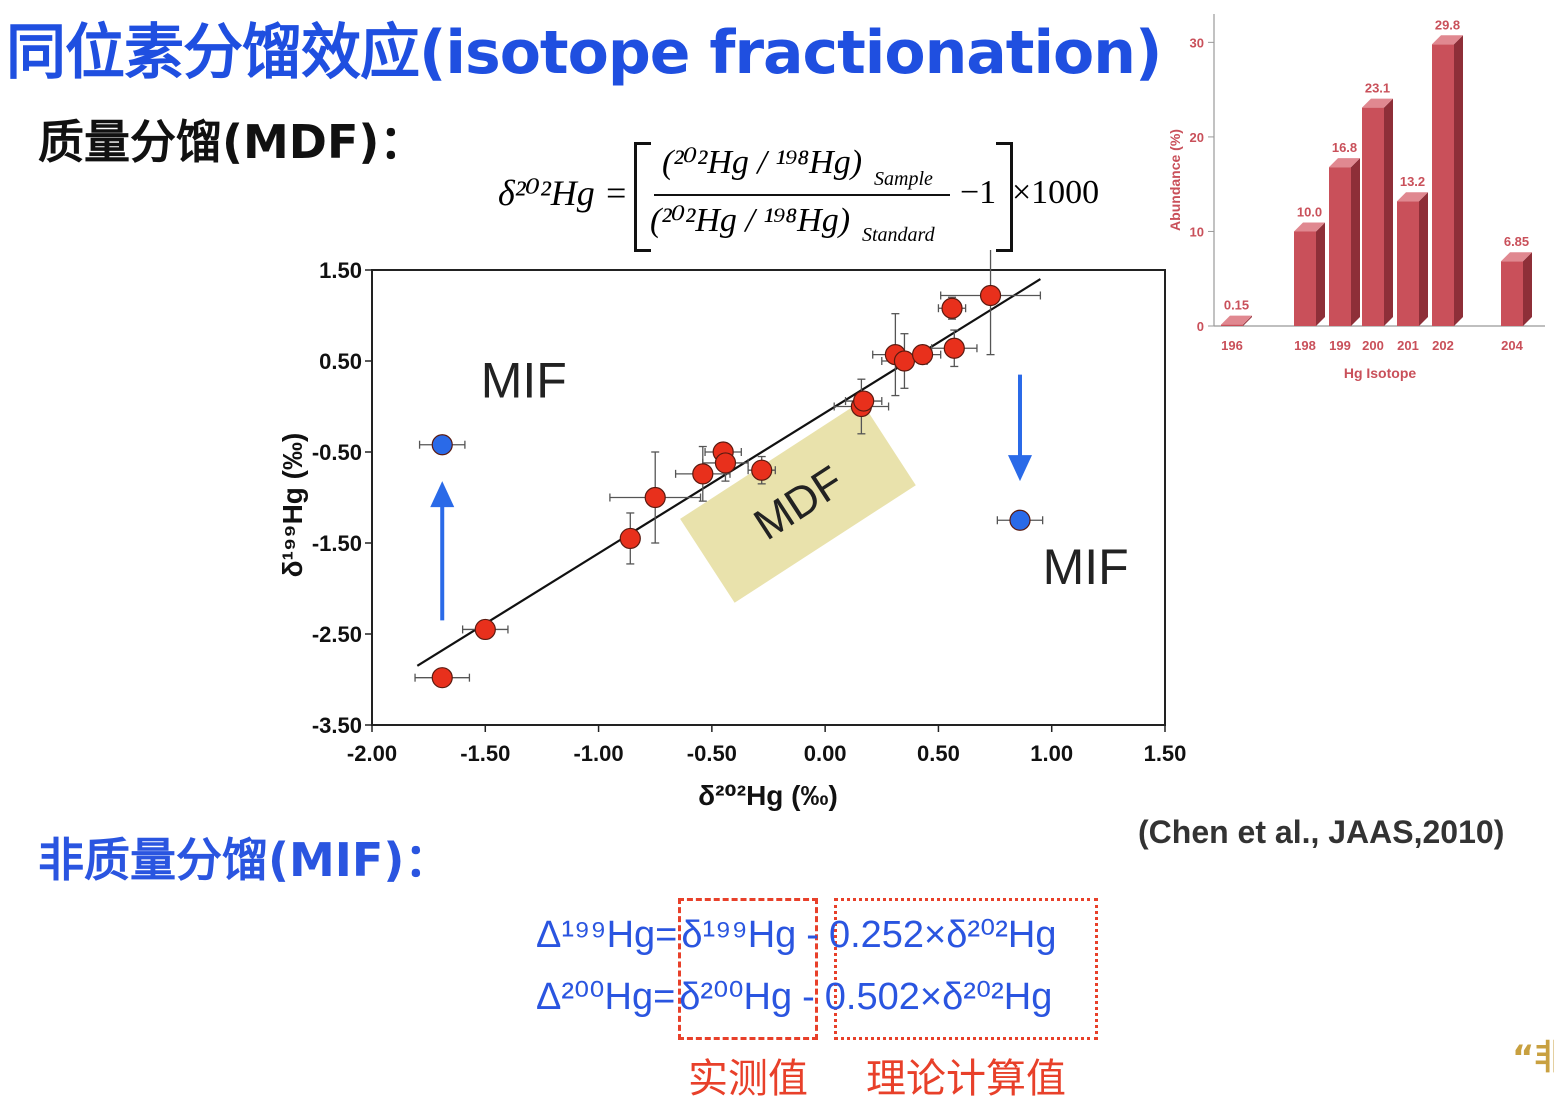 The height and width of the screenshot is (1114, 1554). I want to click on x-tick-label: 0.00, so click(825, 753).